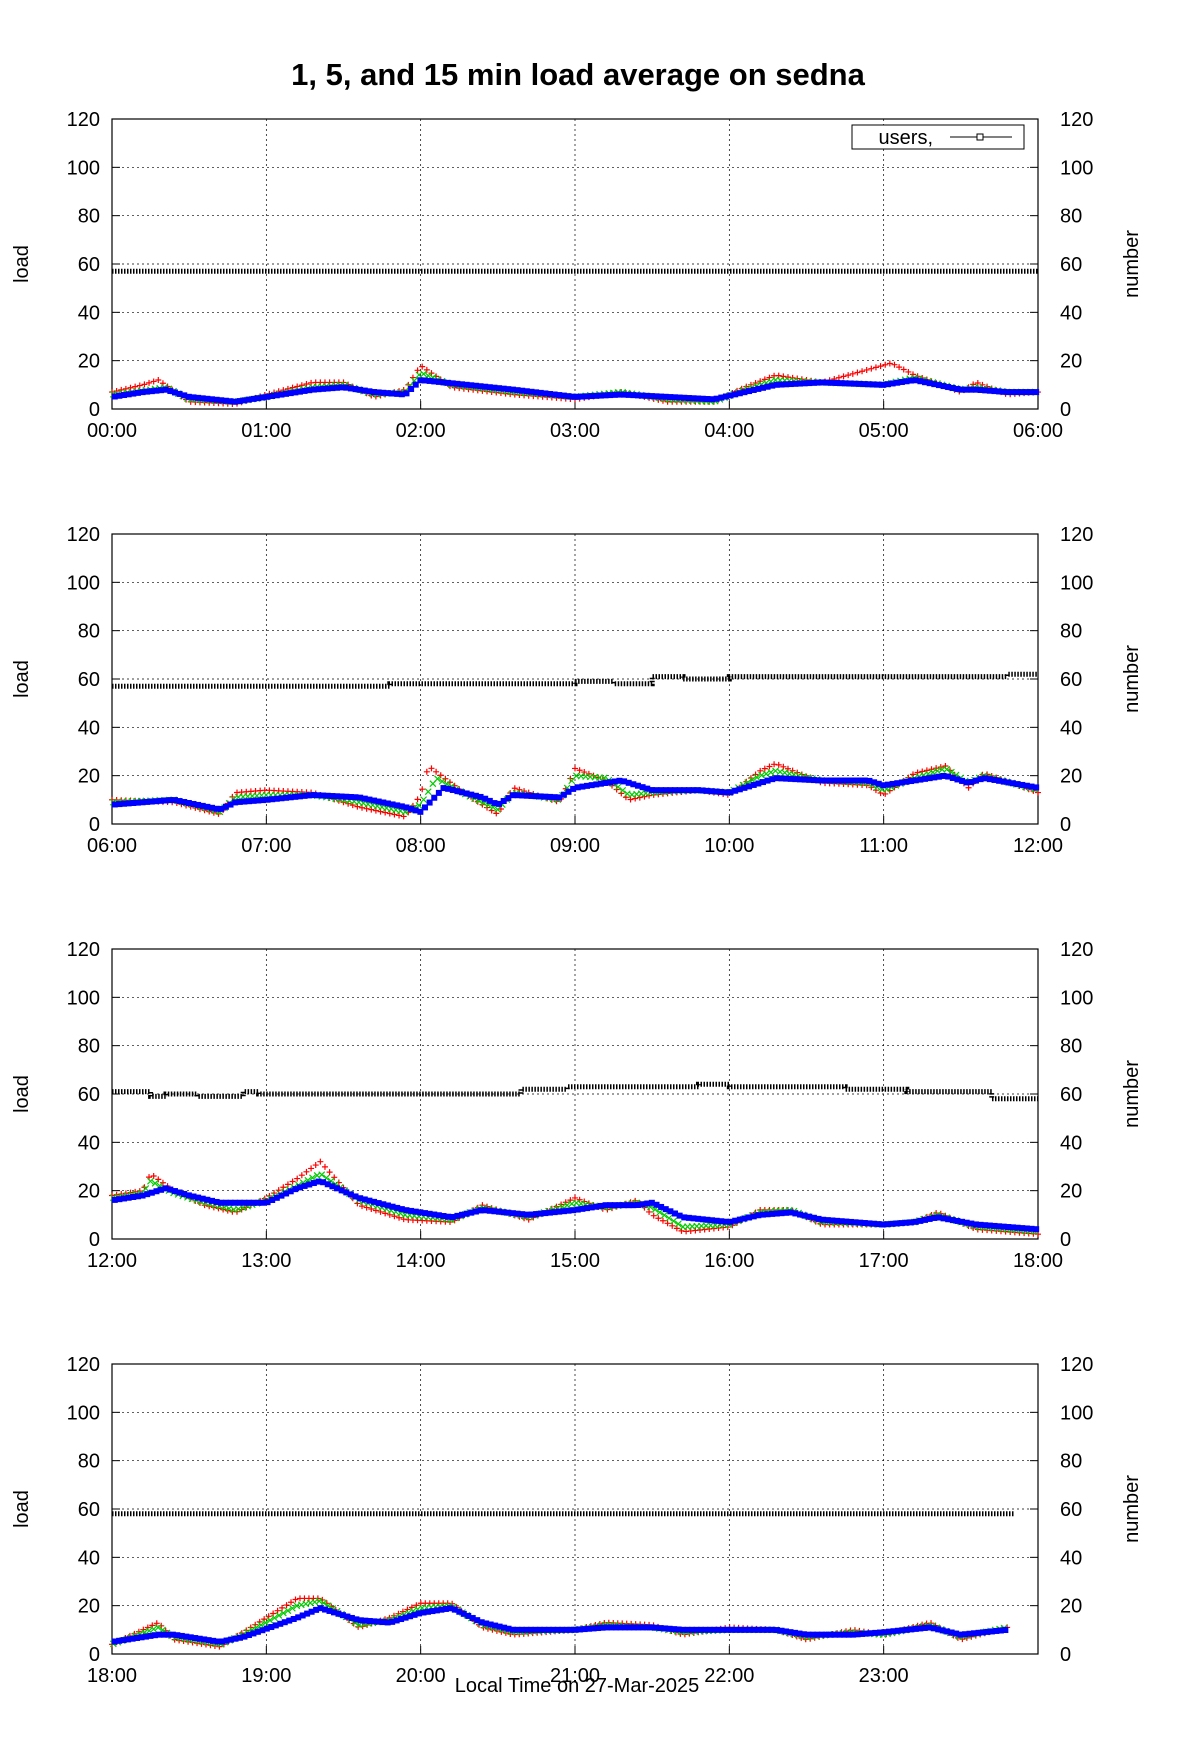 Image resolution: width=1200 pixels, height=1763 pixels. Describe the element at coordinates (938, 137) in the screenshot. I see `legend: users,` at that location.